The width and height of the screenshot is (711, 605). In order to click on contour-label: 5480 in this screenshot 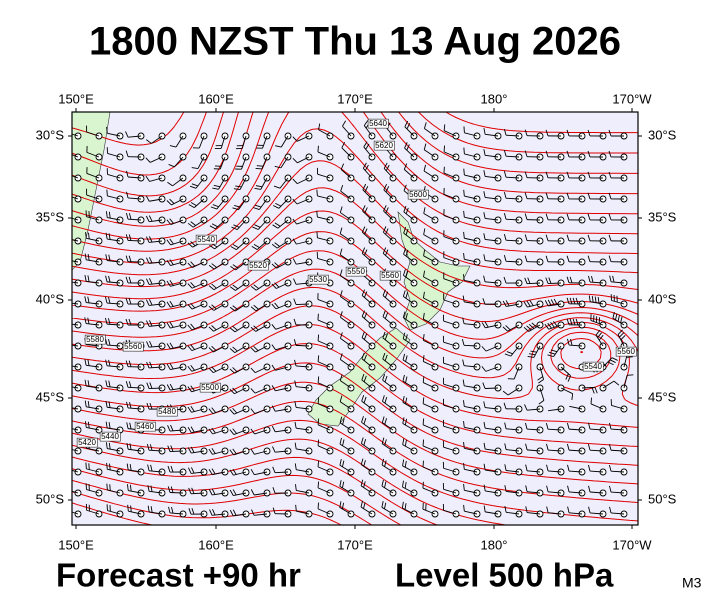, I will do `click(167, 411)`.